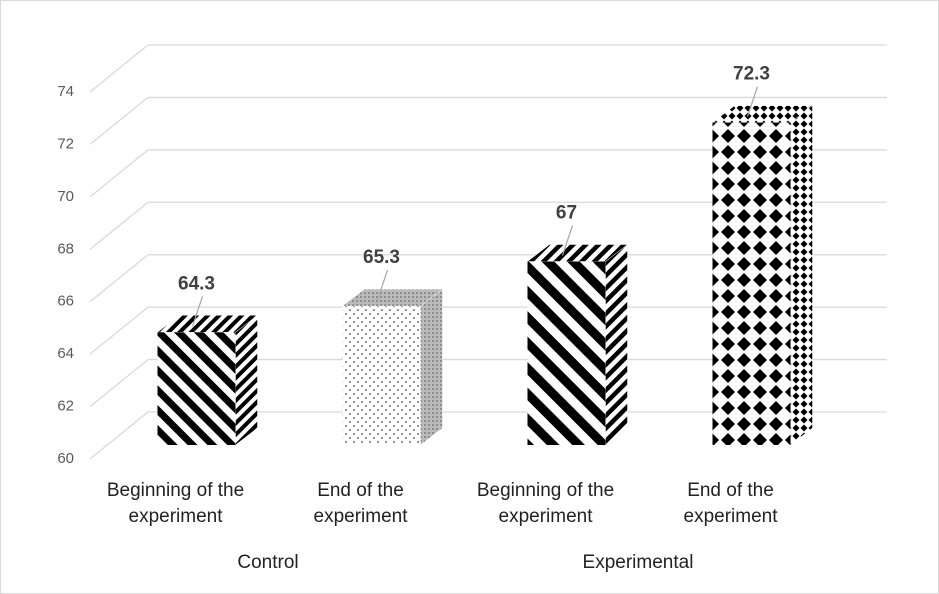  What do you see at coordinates (65, 458) in the screenshot?
I see `y-tick-label: 60` at bounding box center [65, 458].